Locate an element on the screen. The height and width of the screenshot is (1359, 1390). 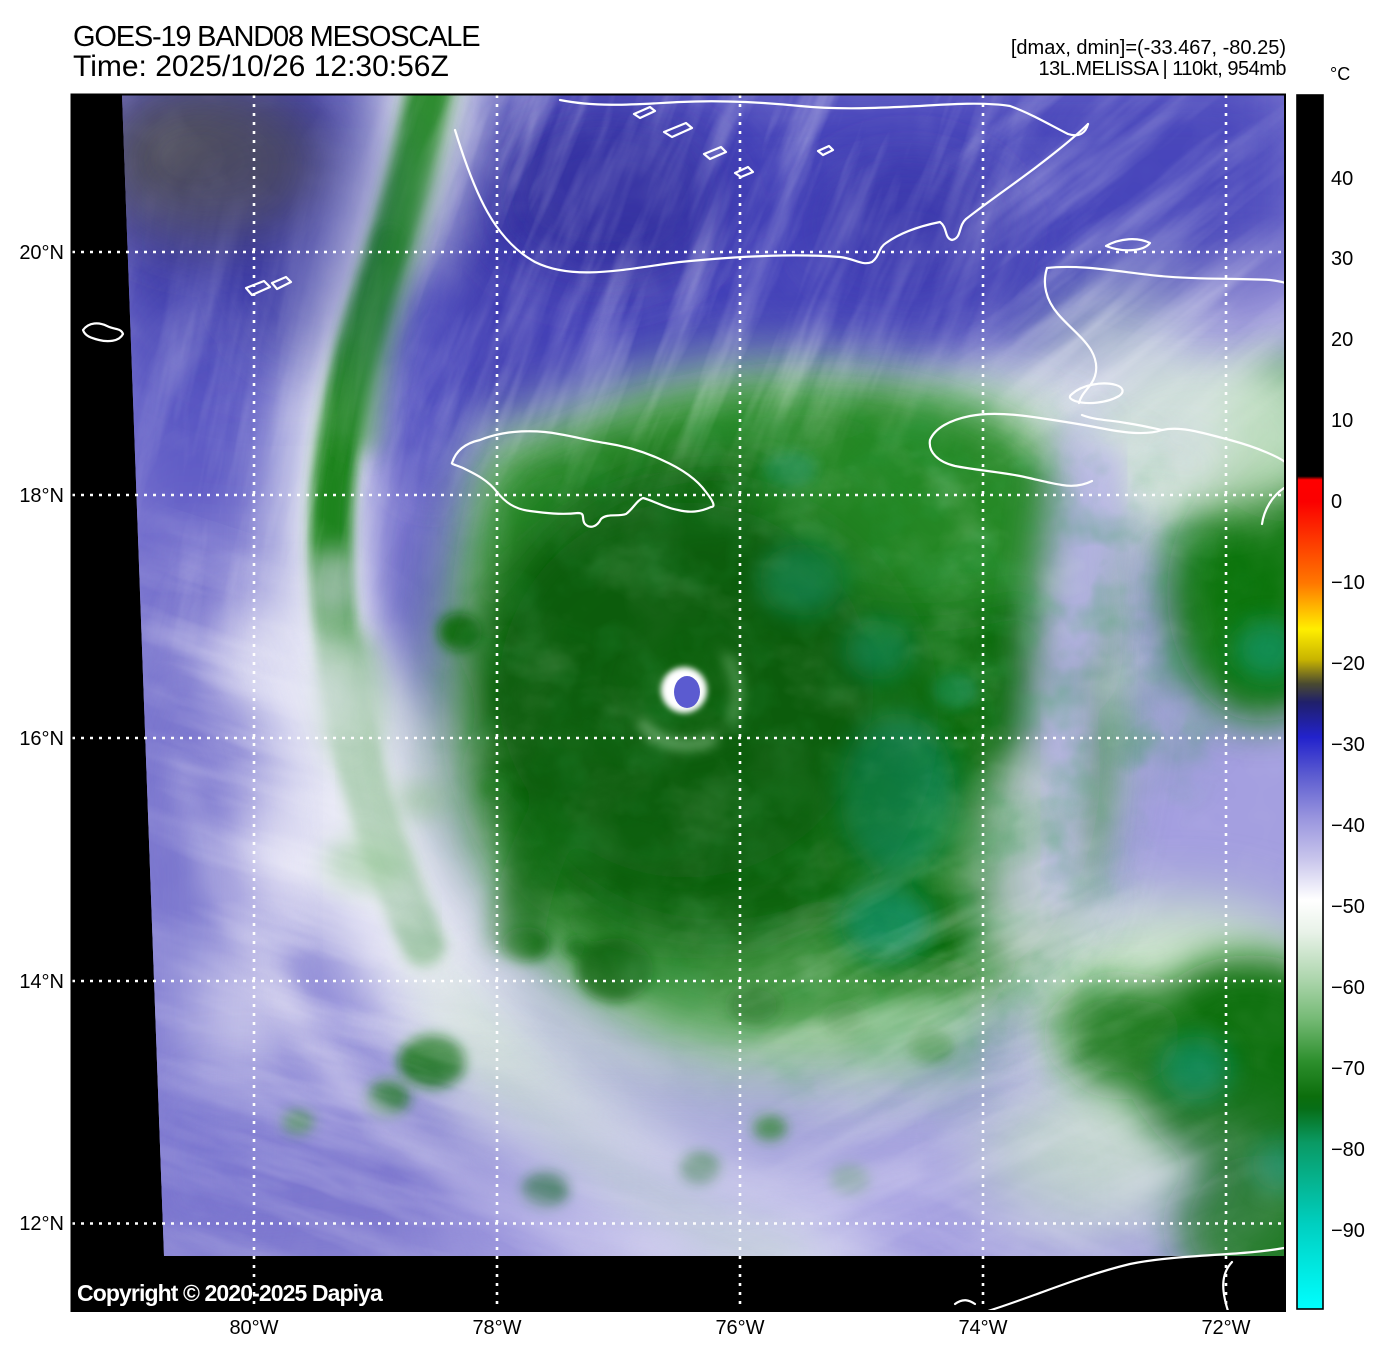
svg-text: 13L.MELISSA | 110kt, 954mb is located at coordinates (1162, 69).